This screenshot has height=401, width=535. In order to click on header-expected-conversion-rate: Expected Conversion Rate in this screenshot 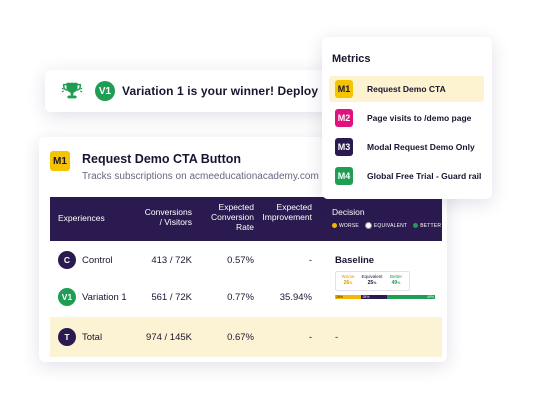, I will do `click(232, 217)`.